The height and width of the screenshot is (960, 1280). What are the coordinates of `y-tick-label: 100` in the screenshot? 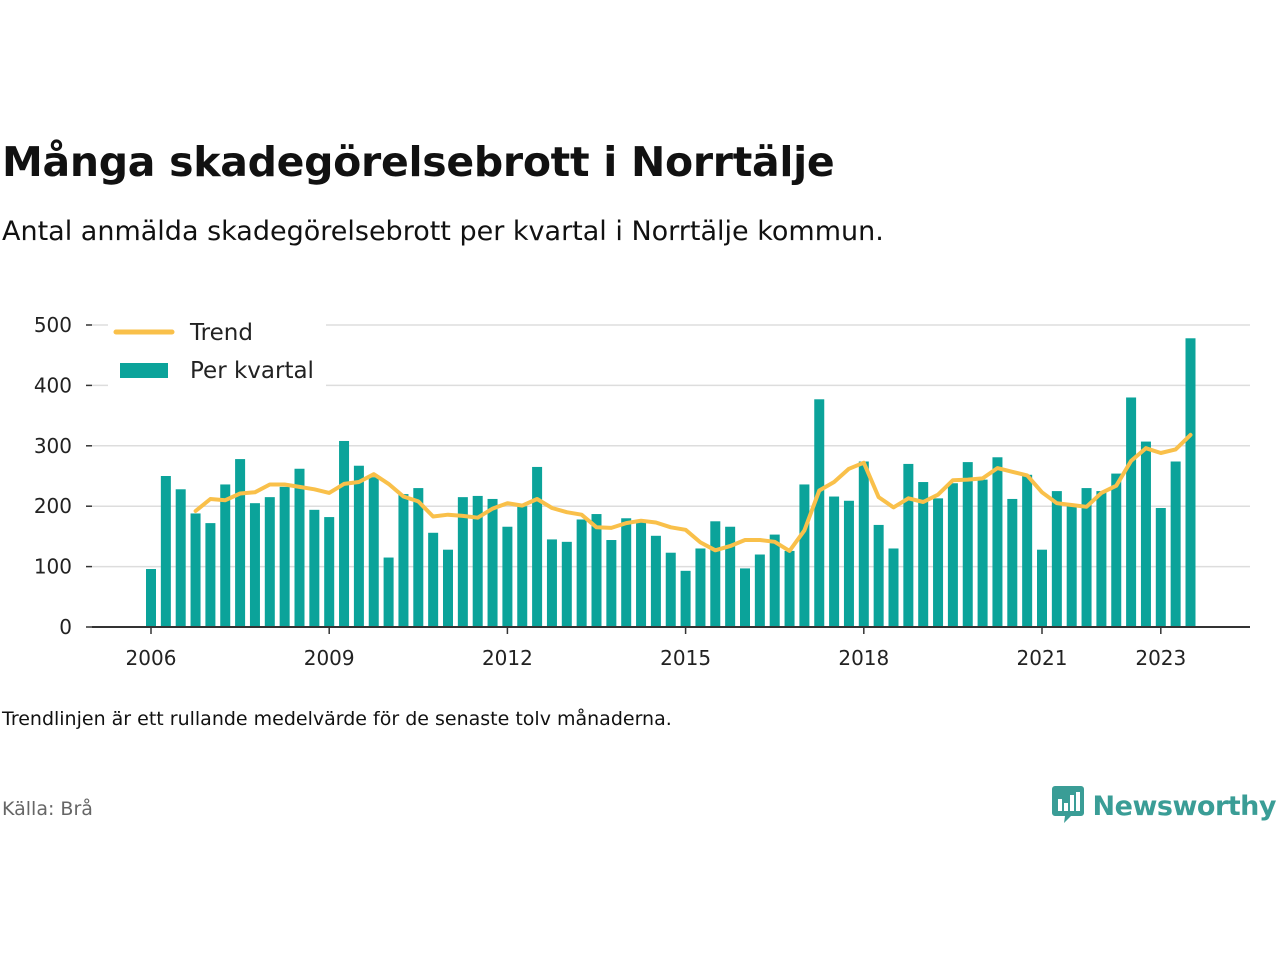 It's located at (53, 567).